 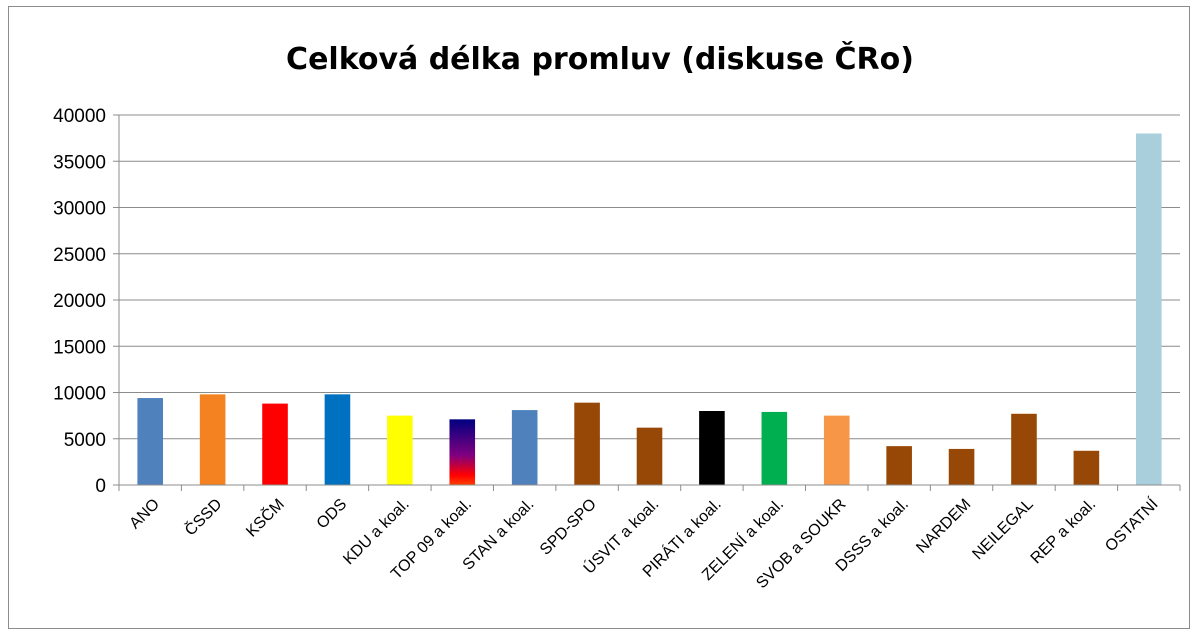 I want to click on y-tick-label: 25000, so click(x=79, y=255).